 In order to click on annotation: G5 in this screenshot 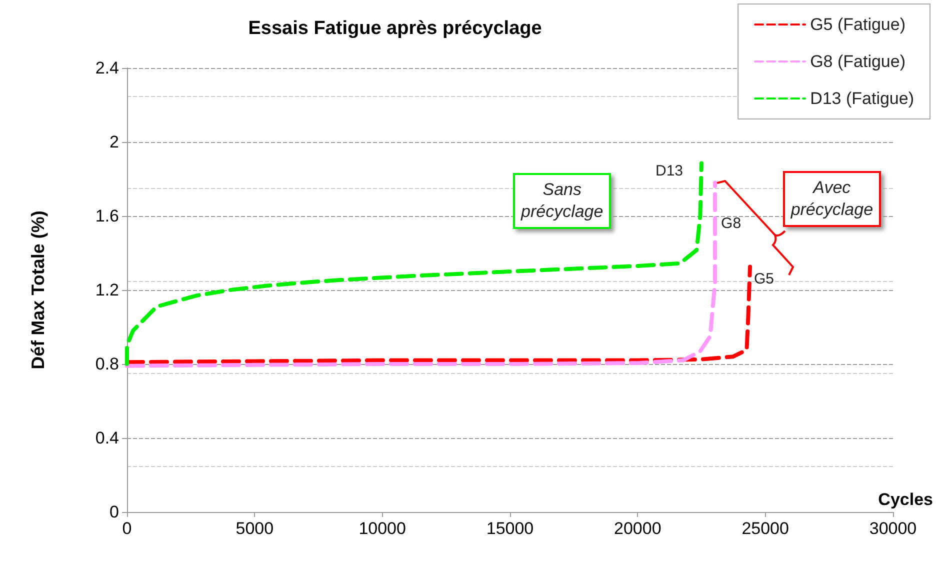, I will do `click(764, 279)`.